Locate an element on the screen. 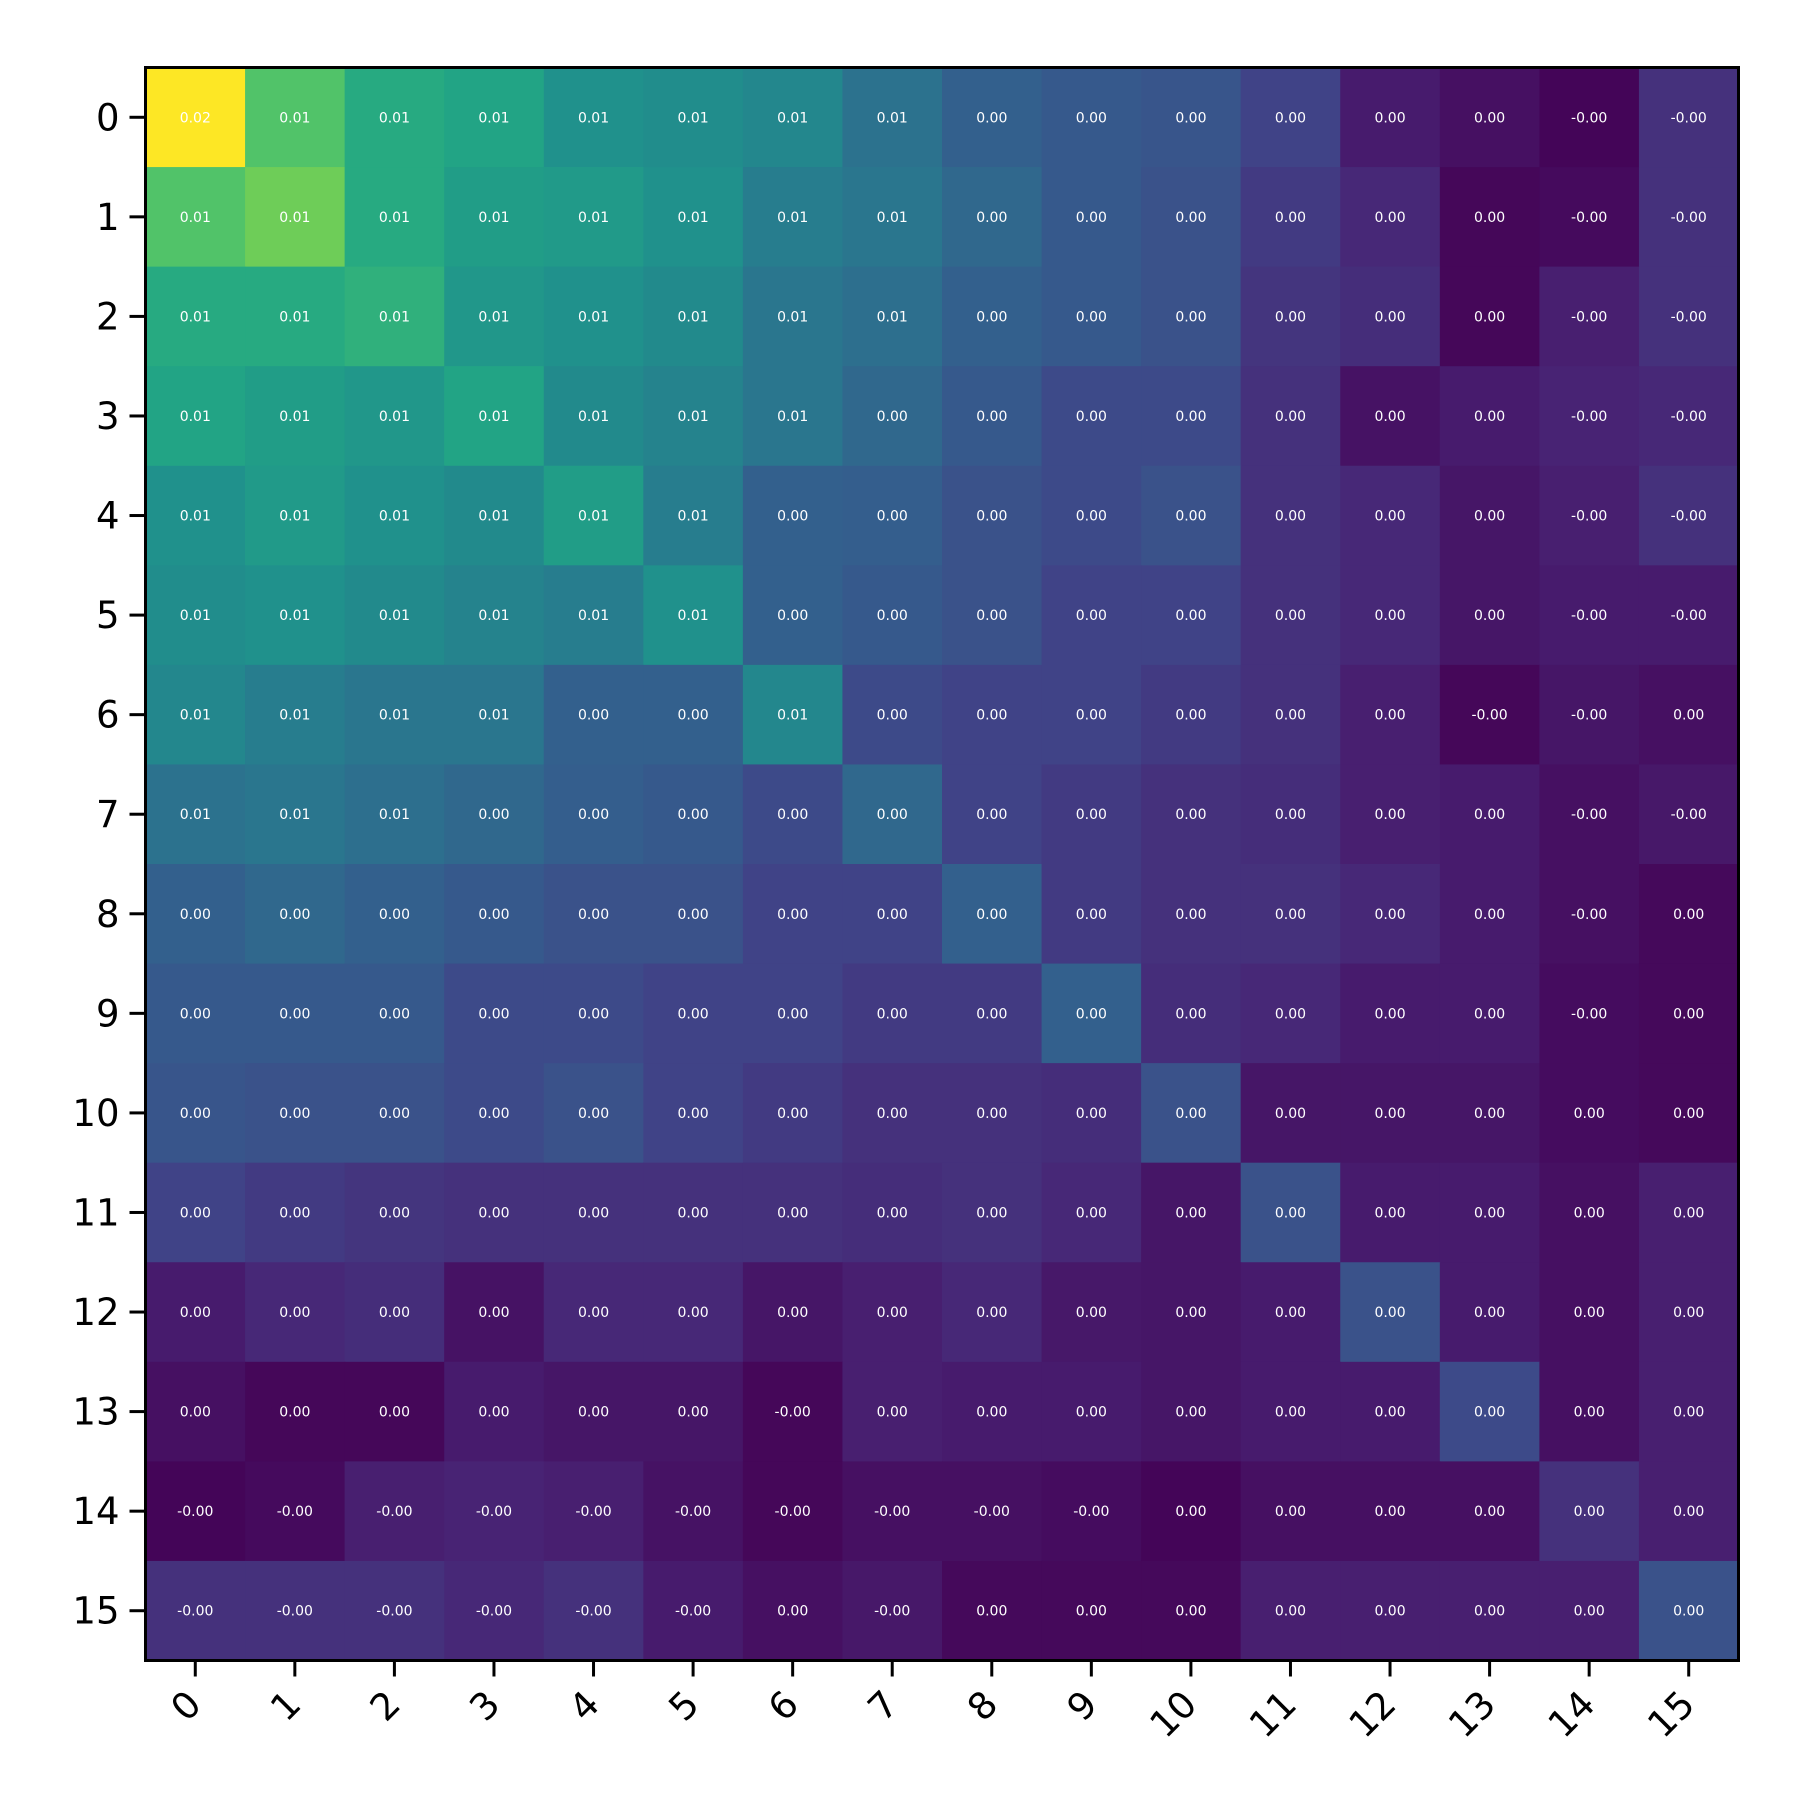  y-tick-label: 6 is located at coordinates (108, 715).